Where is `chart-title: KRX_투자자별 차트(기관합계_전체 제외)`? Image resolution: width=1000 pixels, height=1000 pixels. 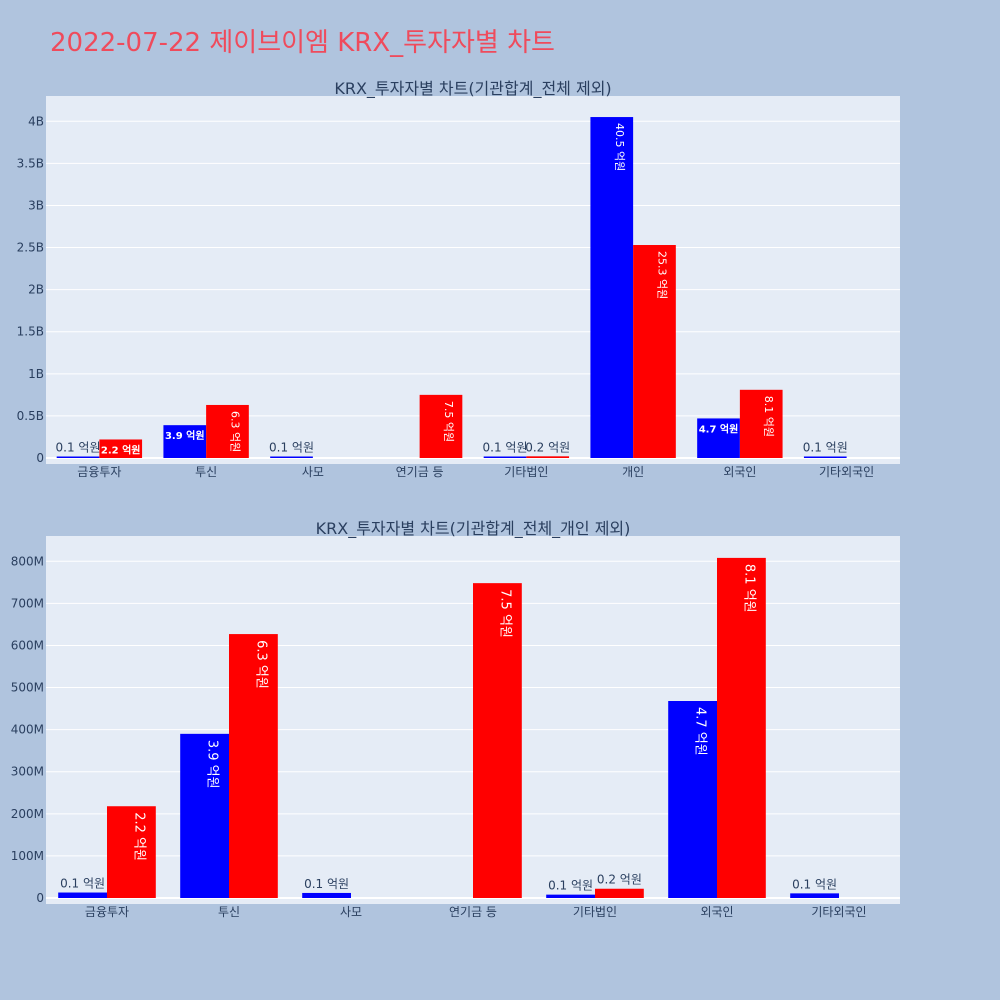 chart-title: KRX_투자자별 차트(기관합계_전체 제외) is located at coordinates (472, 89).